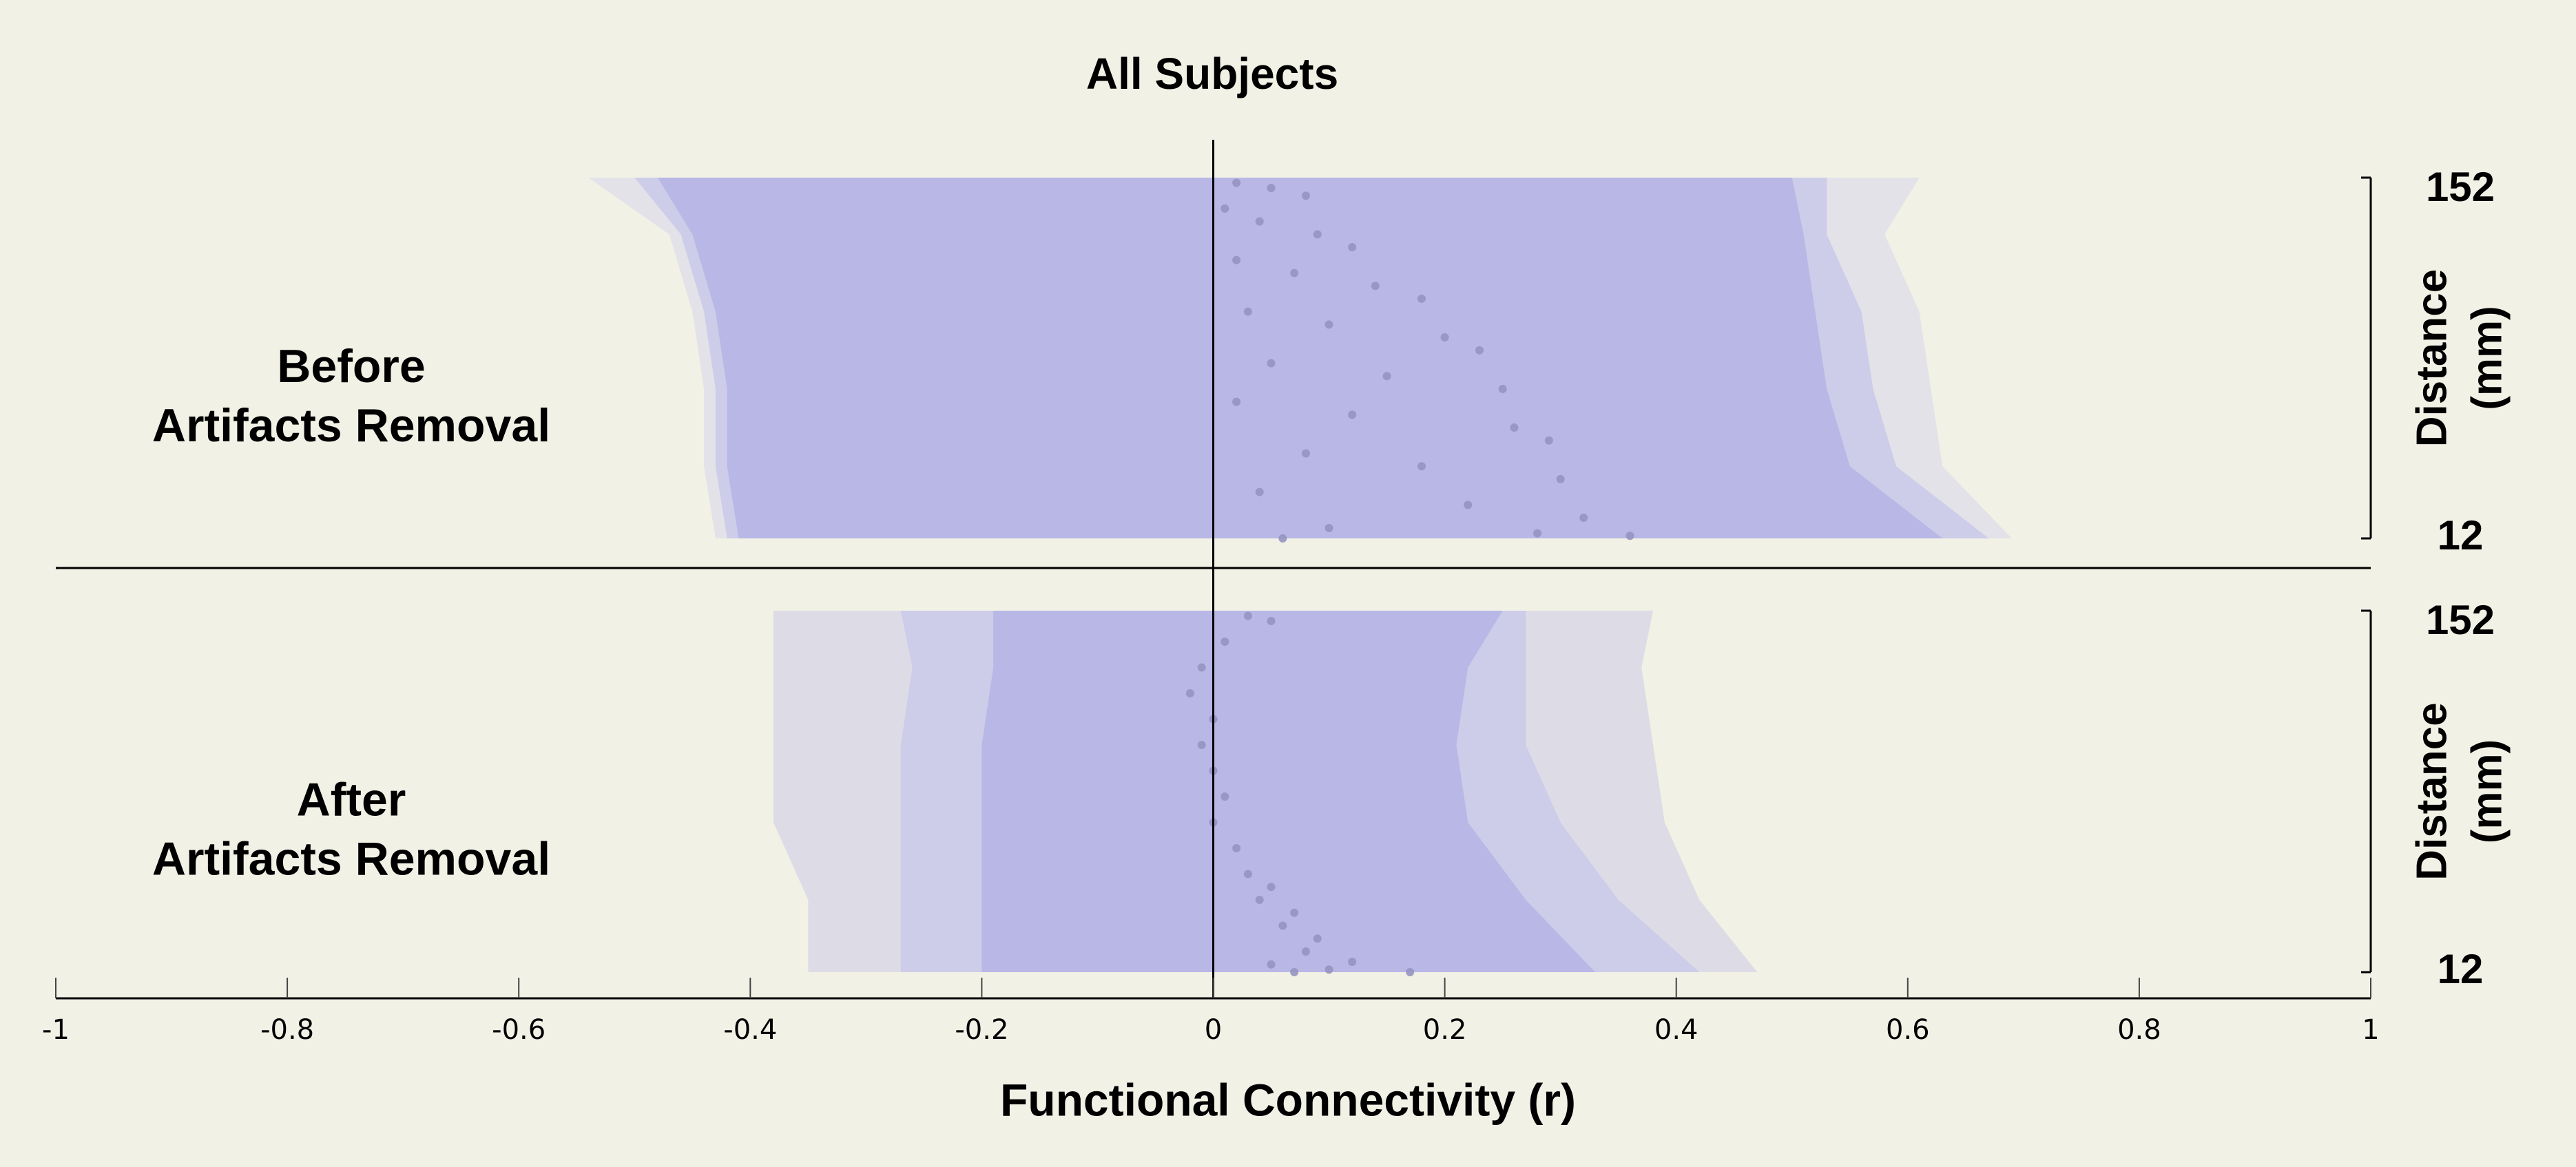 Image resolution: width=2576 pixels, height=1167 pixels. Describe the element at coordinates (2370, 1030) in the screenshot. I see `x-tick-label: 1` at that location.